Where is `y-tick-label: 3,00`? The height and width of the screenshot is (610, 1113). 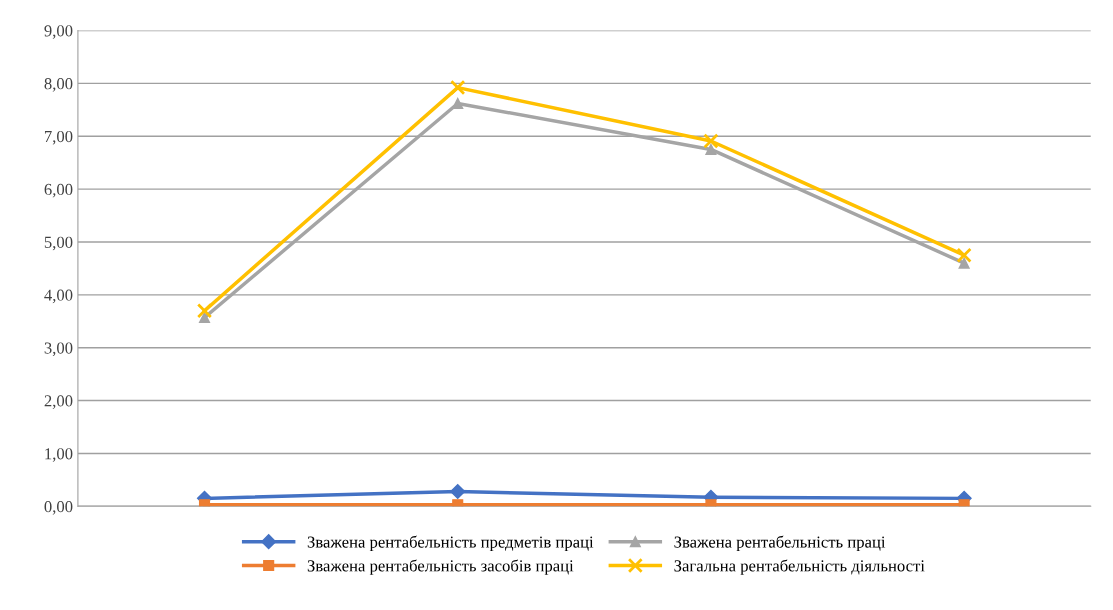 y-tick-label: 3,00 is located at coordinates (58, 349).